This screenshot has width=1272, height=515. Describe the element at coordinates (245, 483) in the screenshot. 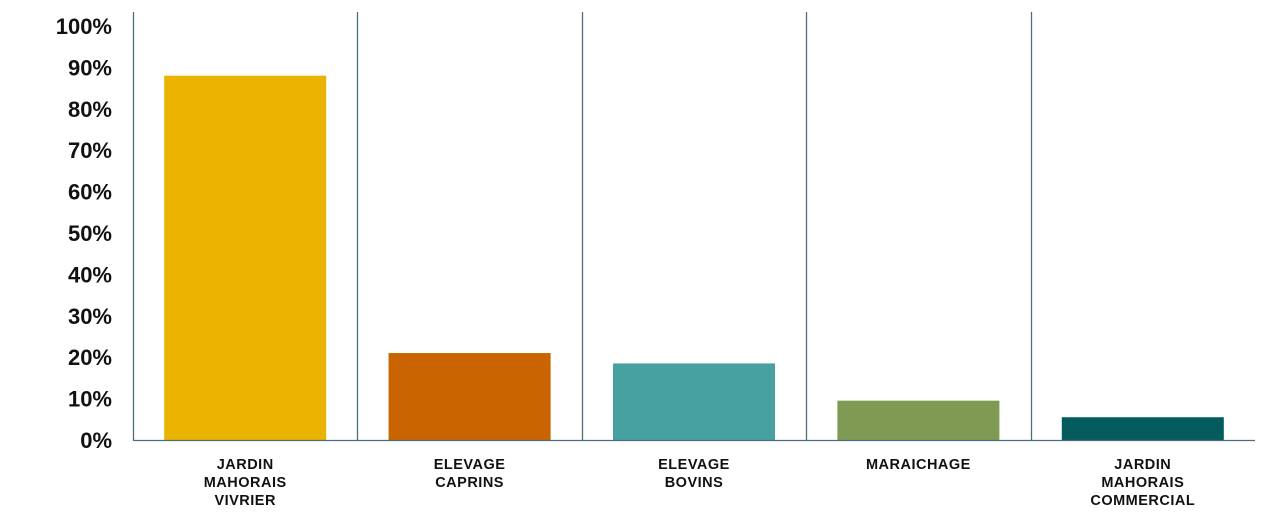

I see `x-category-label: JARDIN MAHORAIS VIVRIER` at that location.